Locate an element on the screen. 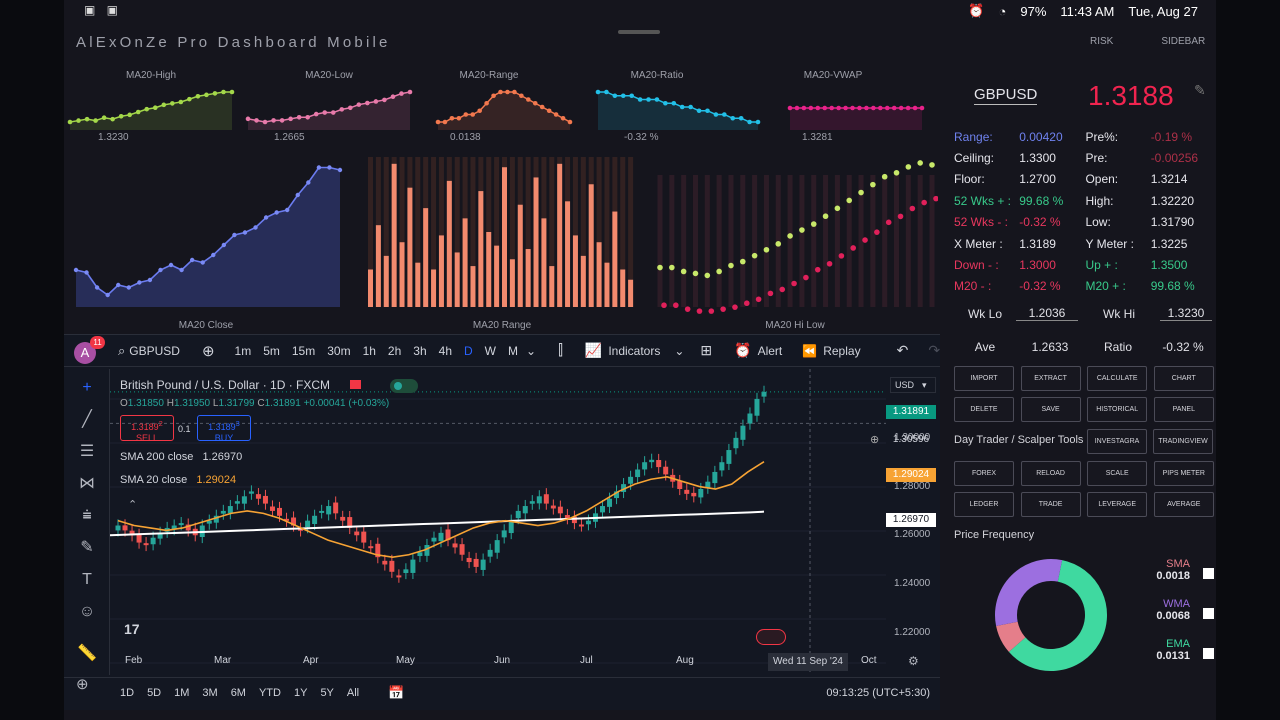  alert-button: Alert is located at coordinates (770, 350).